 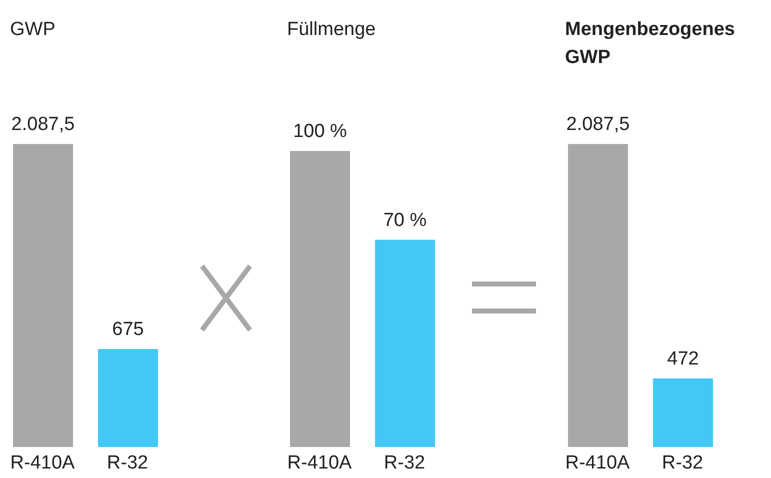 I want to click on chart-title: Füllmenge, so click(x=332, y=30).